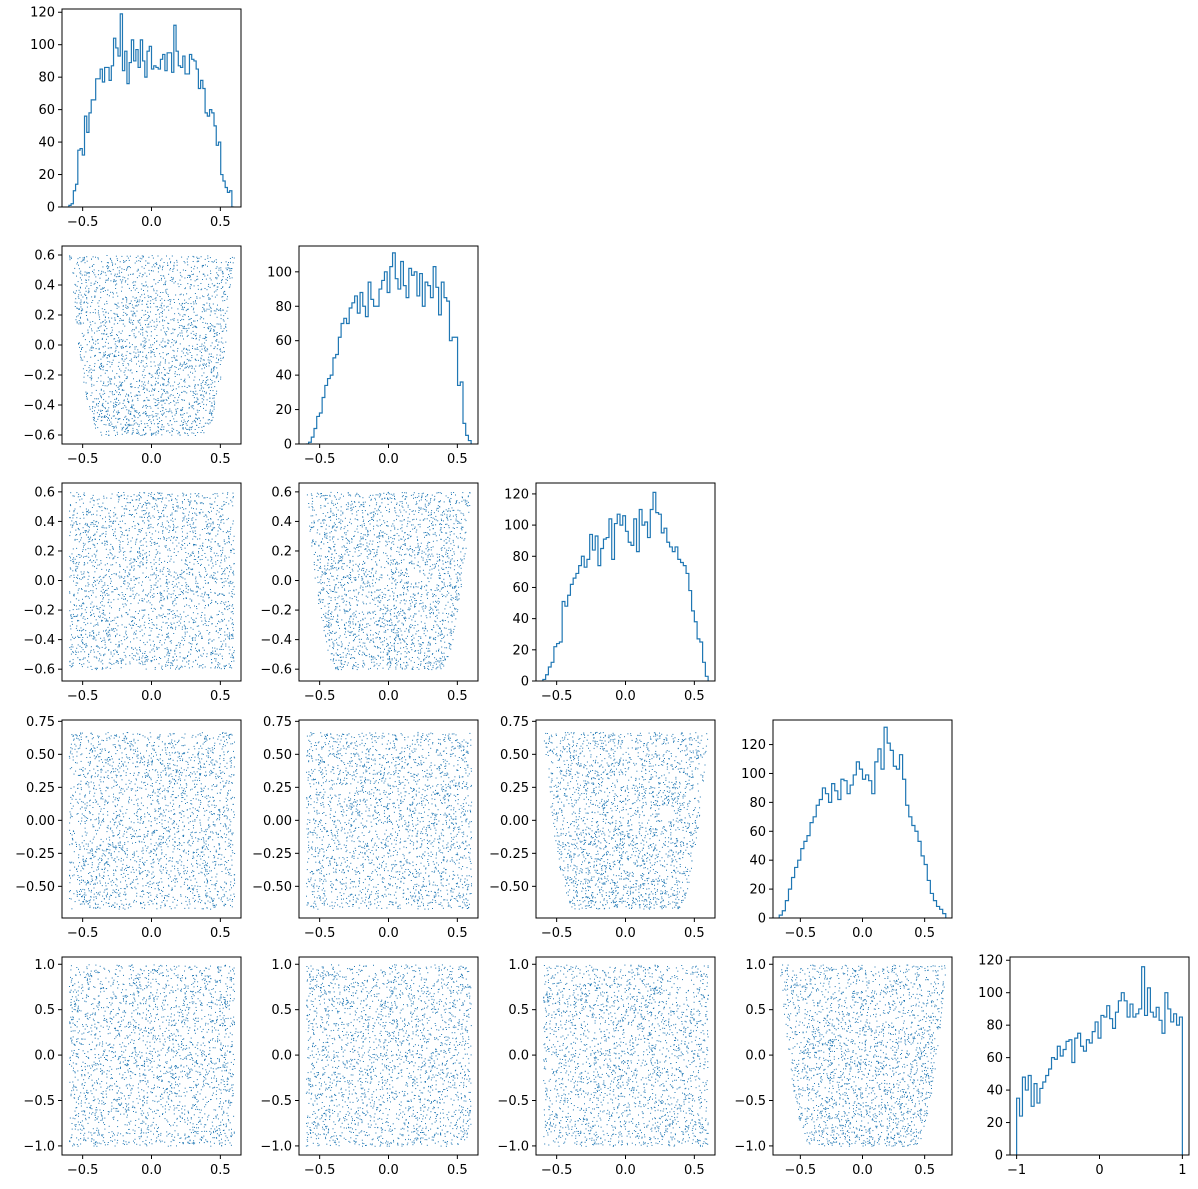 This screenshot has width=1198, height=1189. What do you see at coordinates (42, 45) in the screenshot?
I see `y-tick-label: 100` at bounding box center [42, 45].